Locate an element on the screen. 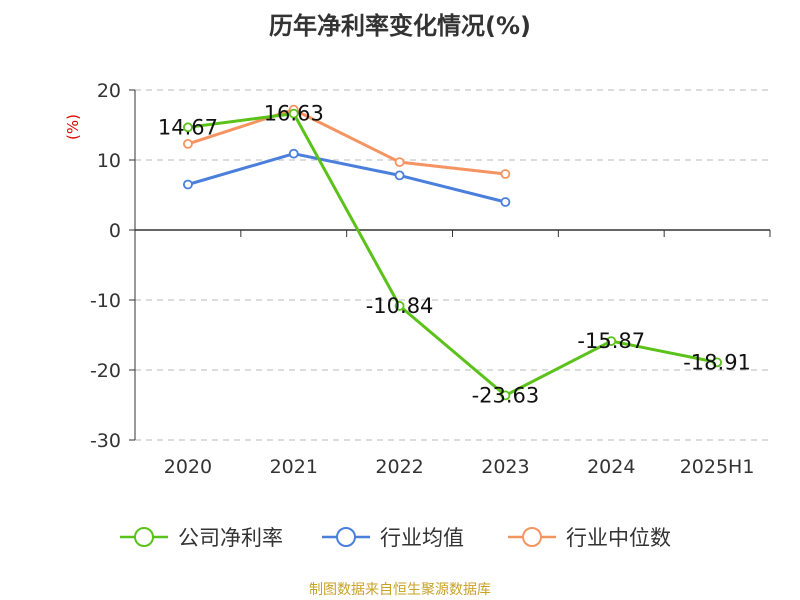 The image size is (800, 600). x-tick-label: 2021 is located at coordinates (294, 467).